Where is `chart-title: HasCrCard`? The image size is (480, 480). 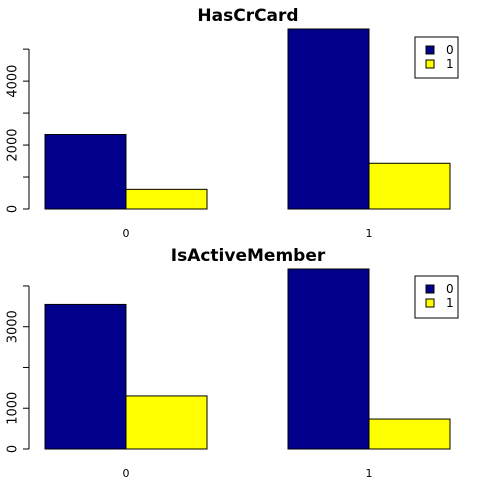 chart-title: HasCrCard is located at coordinates (247, 16).